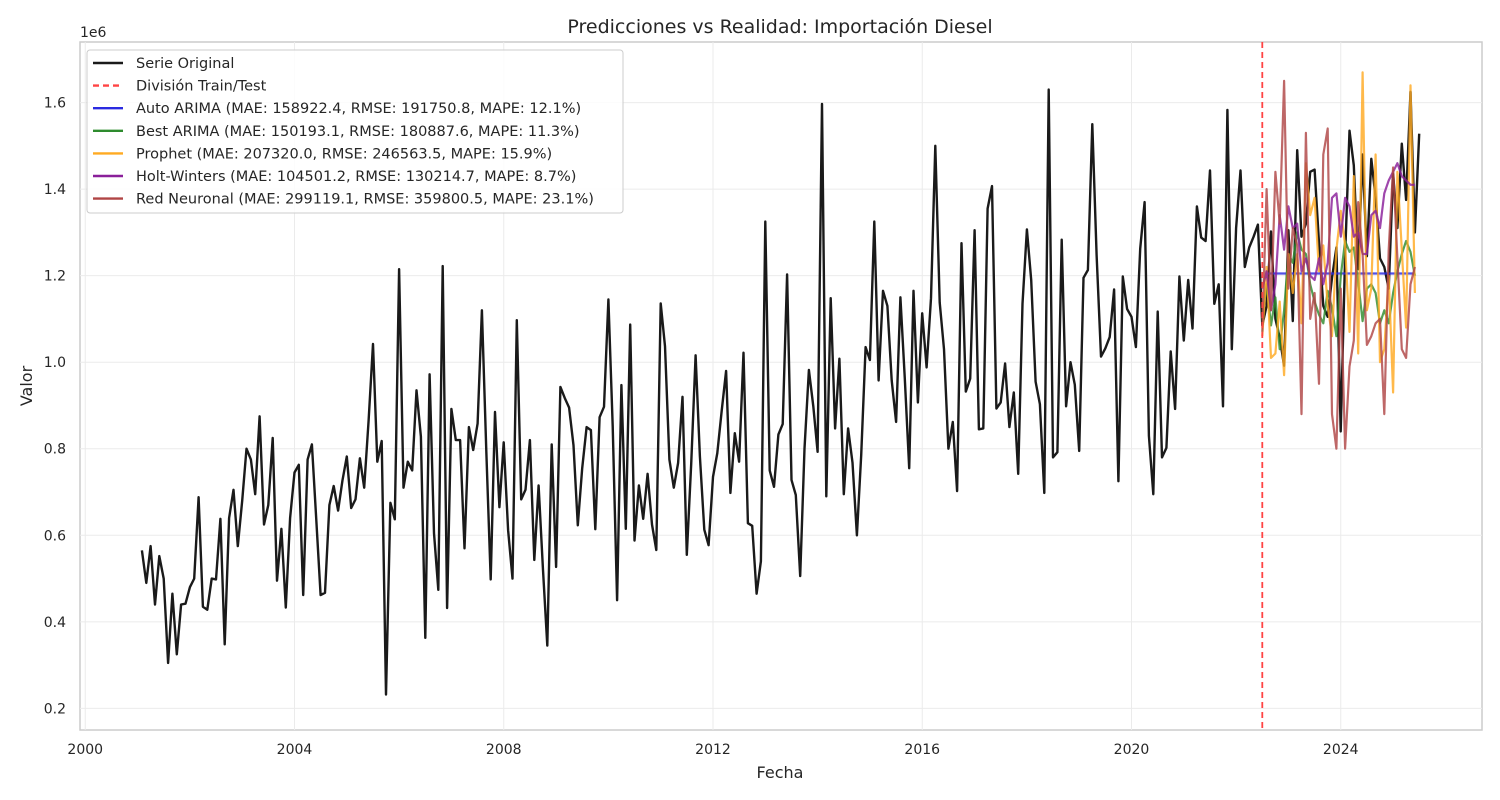 This screenshot has width=1500, height=800. Describe the element at coordinates (185, 64) in the screenshot. I see `legend-label-serie-original: Serie Original` at that location.